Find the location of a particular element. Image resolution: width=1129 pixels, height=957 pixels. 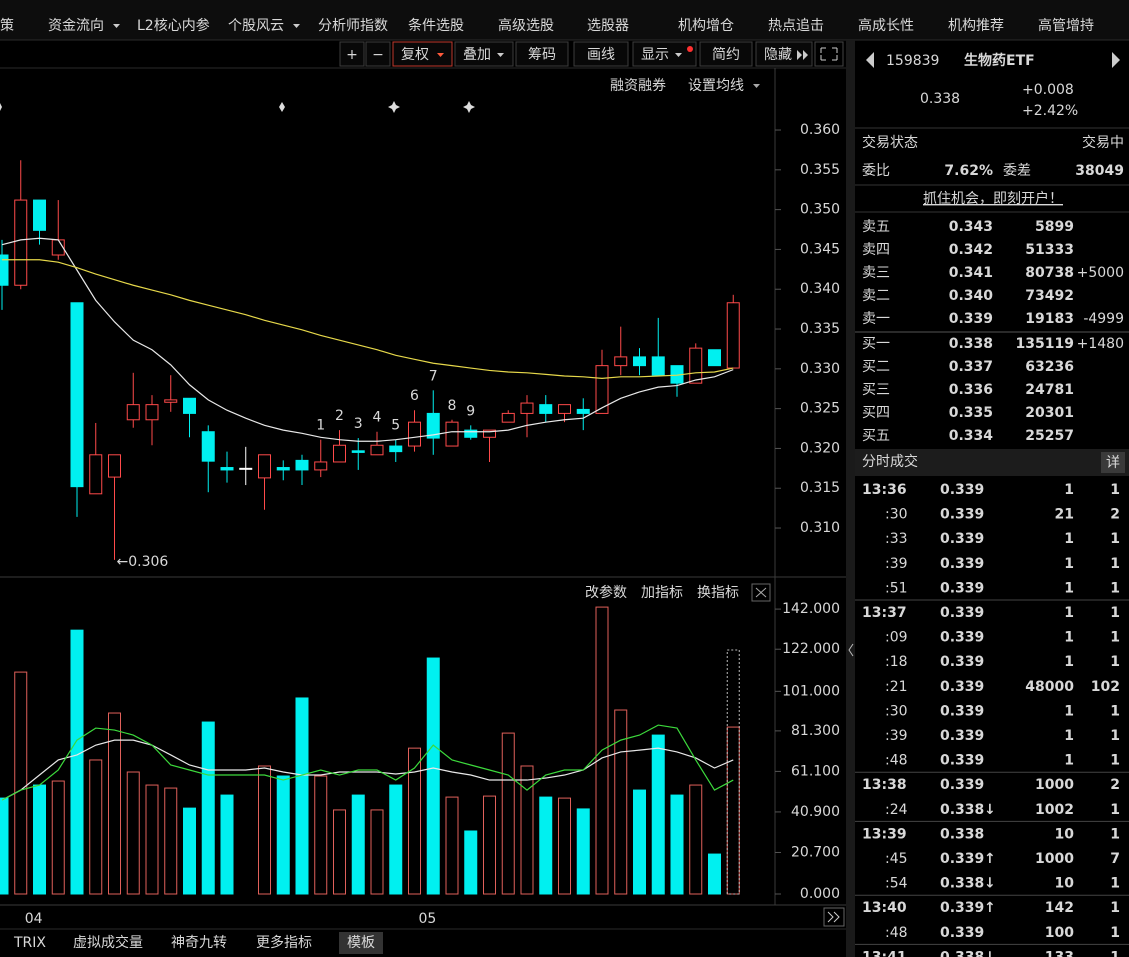

trade-count: 7 is located at coordinates (1115, 859).